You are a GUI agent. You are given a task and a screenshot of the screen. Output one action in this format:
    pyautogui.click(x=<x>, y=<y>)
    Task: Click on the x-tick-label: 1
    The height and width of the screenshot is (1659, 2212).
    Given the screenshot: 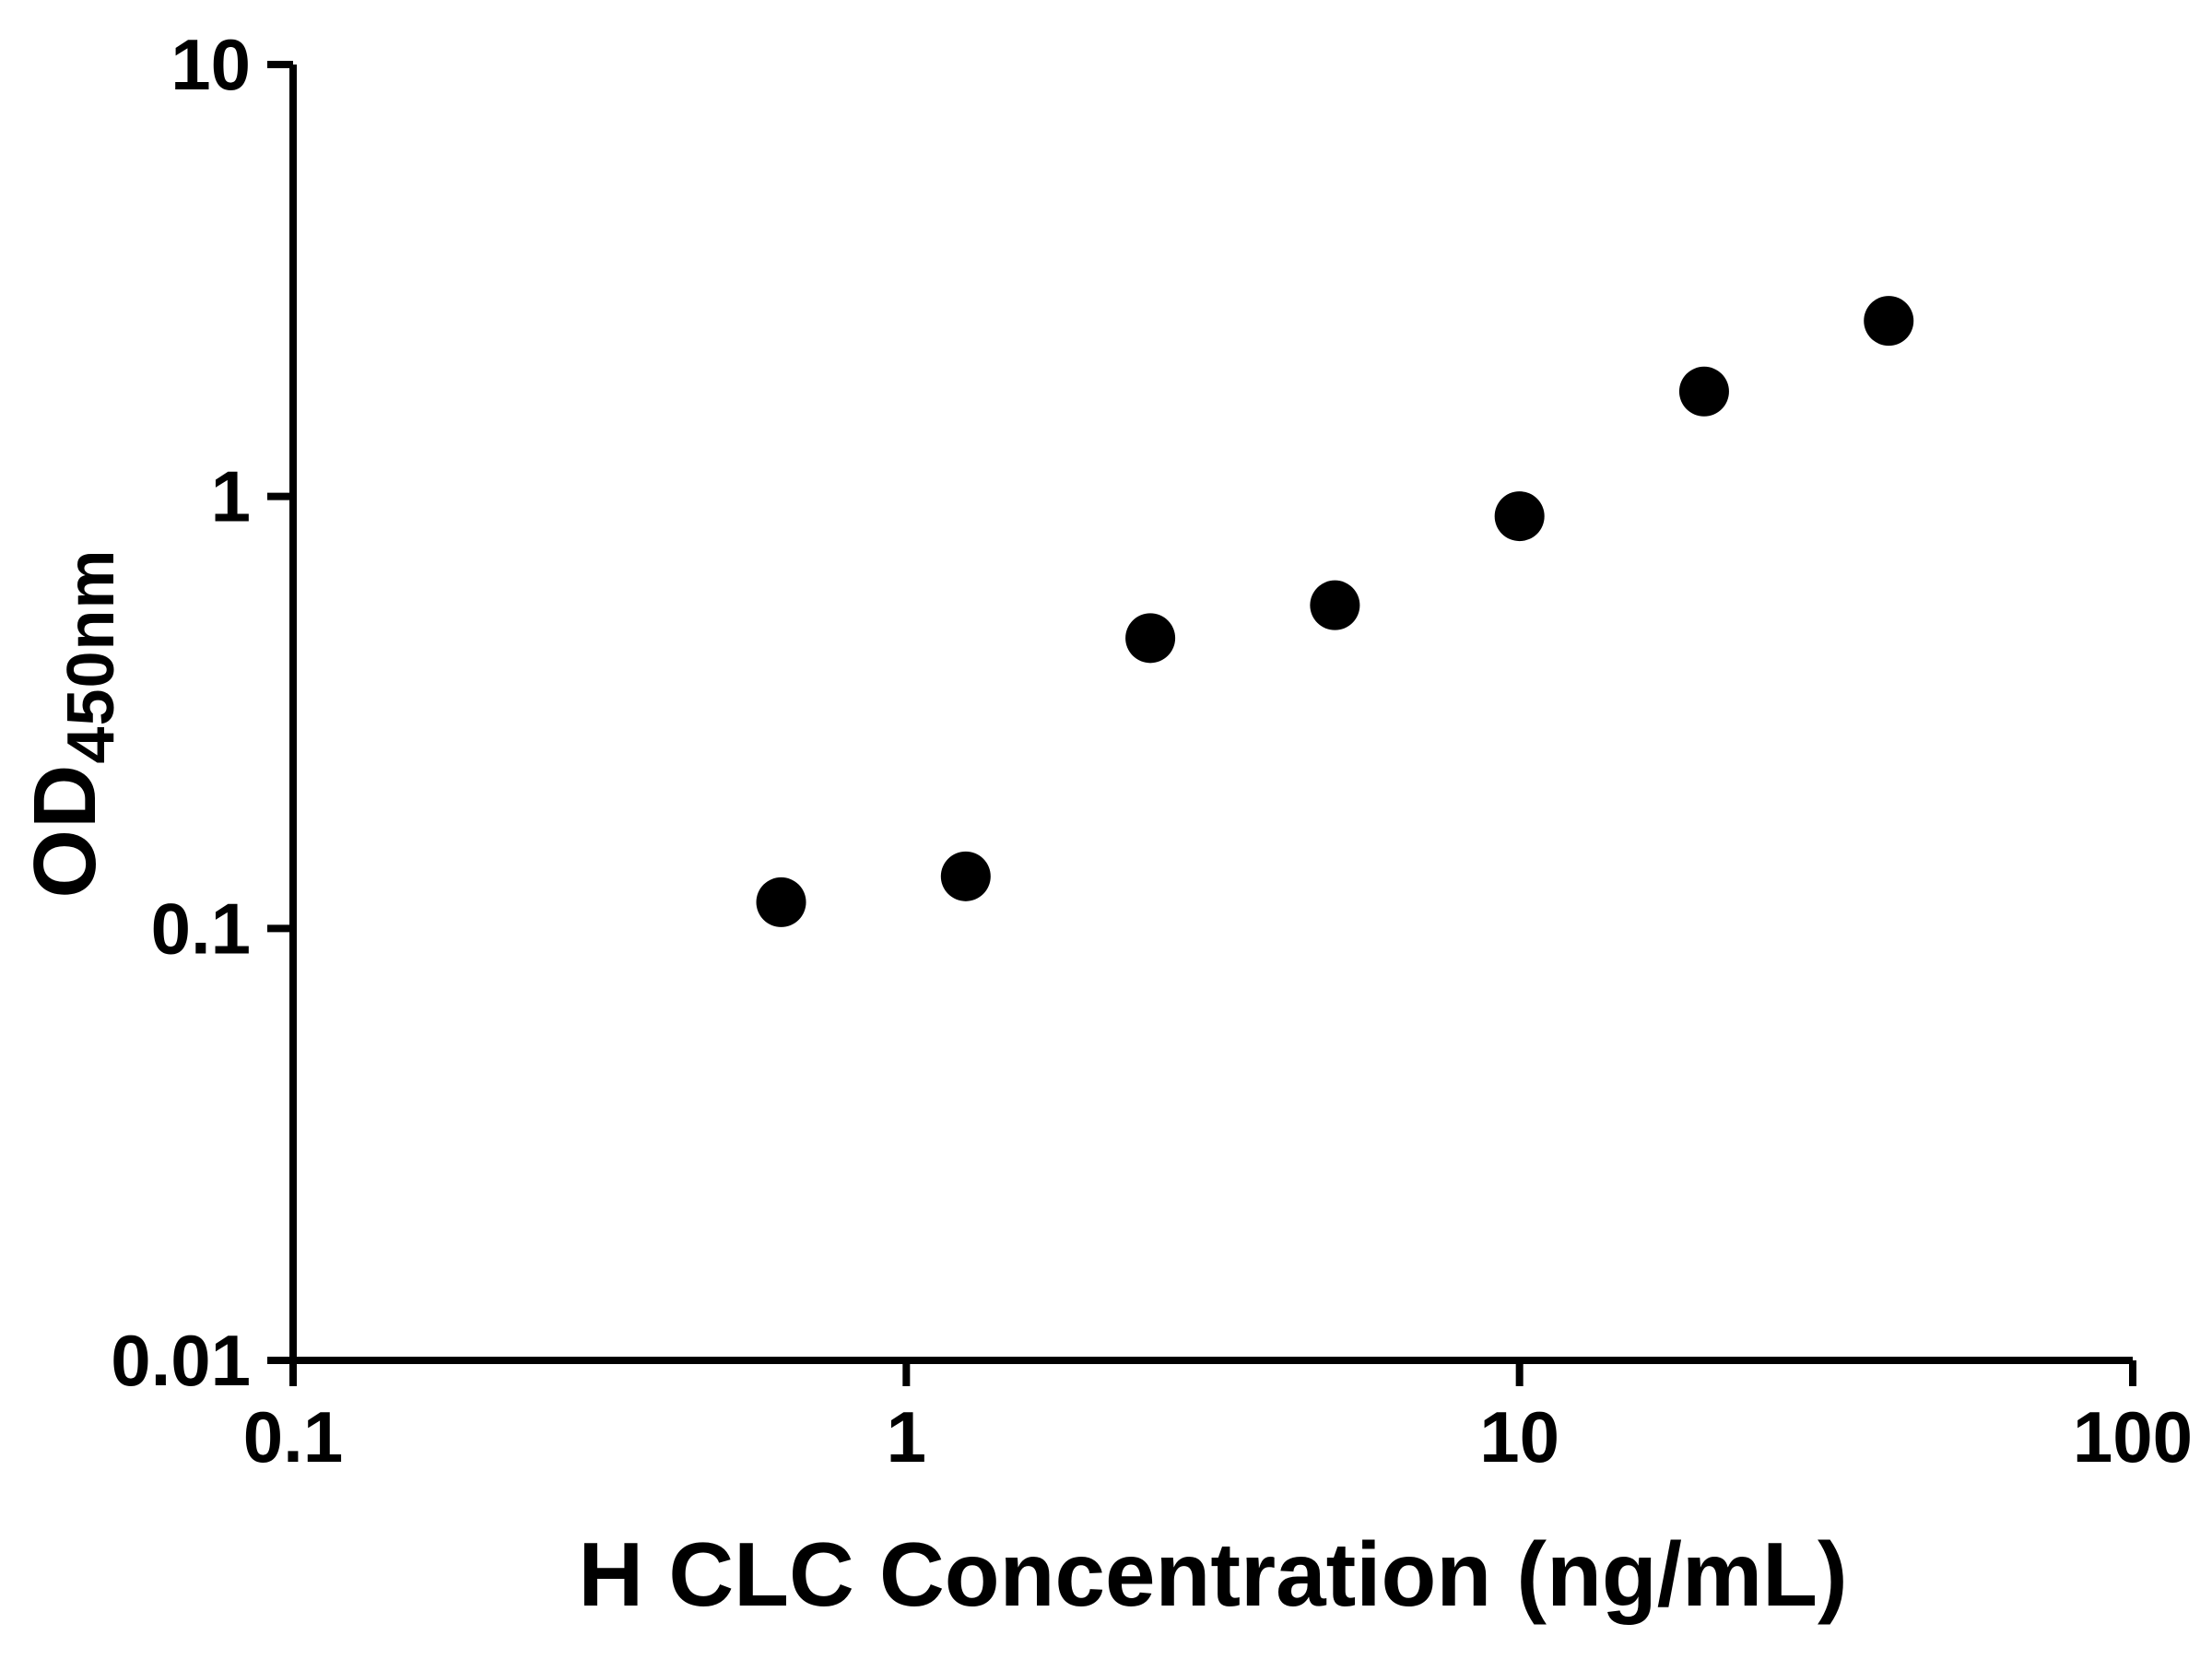 What is the action you would take?
    pyautogui.click(x=906, y=1436)
    